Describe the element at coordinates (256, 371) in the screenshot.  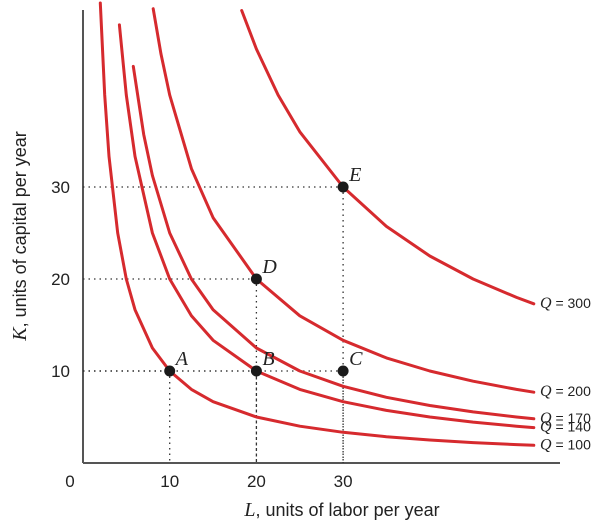
I see `point-B` at that location.